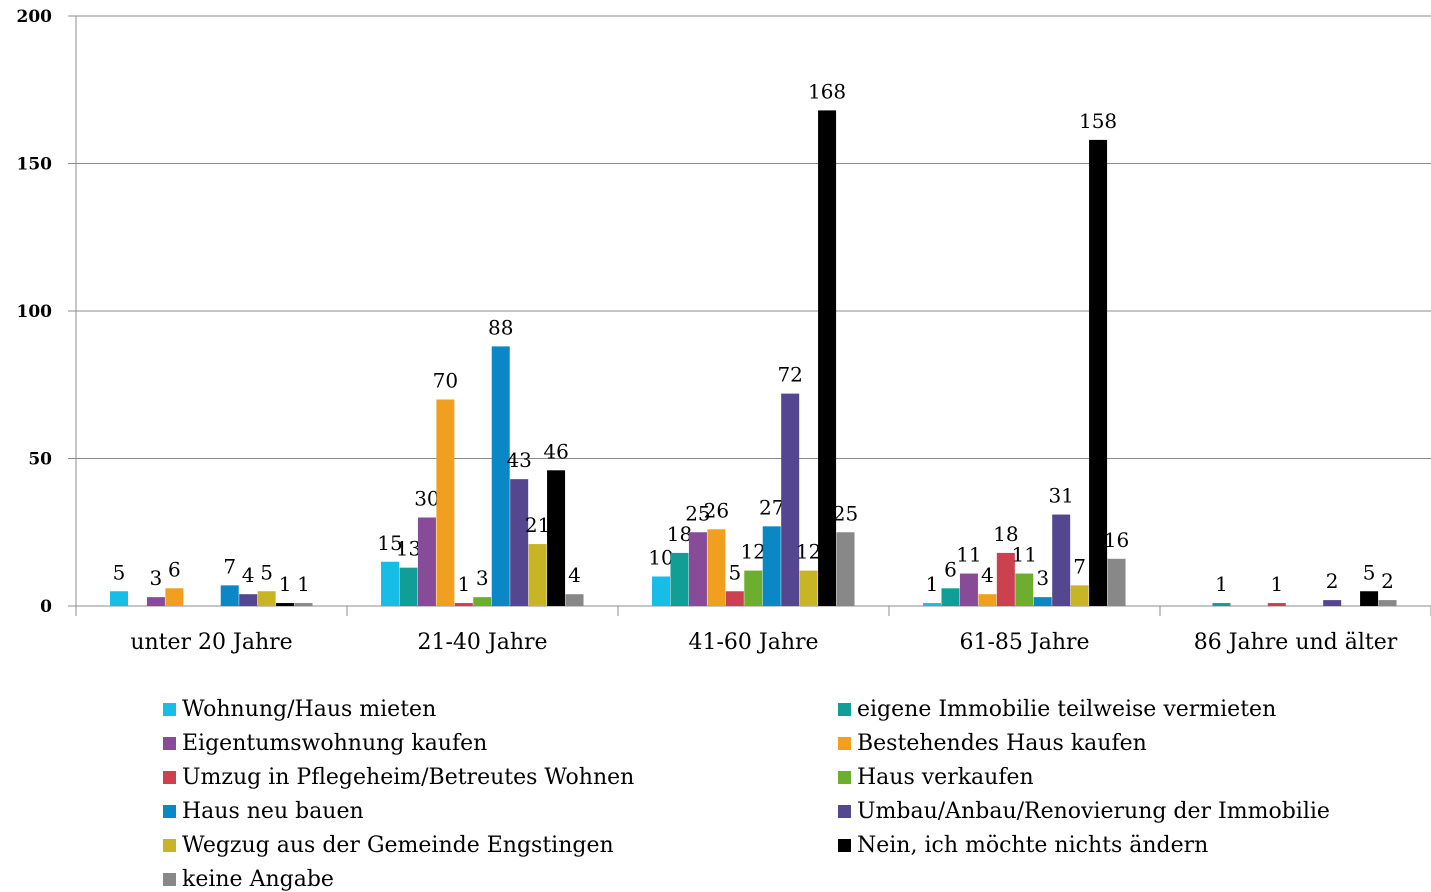  Describe the element at coordinates (46, 607) in the screenshot. I see `y-tick-label: 0` at that location.